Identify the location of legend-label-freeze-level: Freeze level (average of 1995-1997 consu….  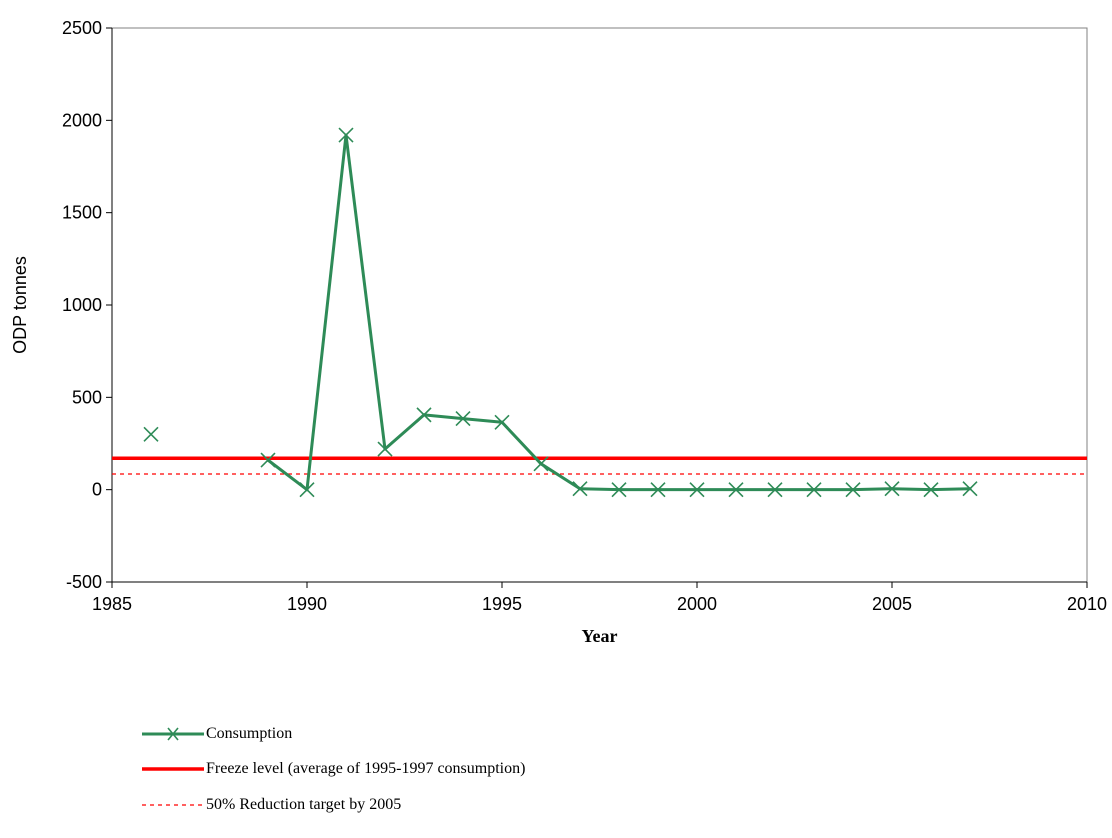
(366, 768).